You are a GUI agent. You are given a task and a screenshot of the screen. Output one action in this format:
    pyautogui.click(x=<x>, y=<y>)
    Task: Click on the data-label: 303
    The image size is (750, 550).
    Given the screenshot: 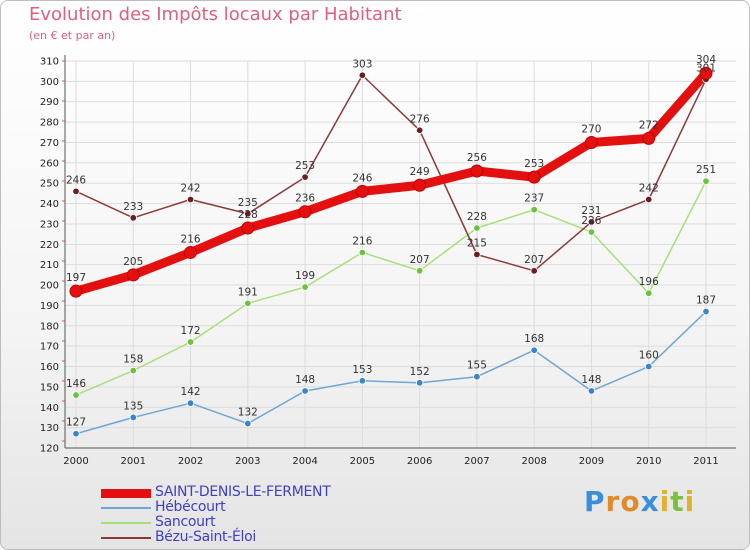 What is the action you would take?
    pyautogui.click(x=362, y=64)
    